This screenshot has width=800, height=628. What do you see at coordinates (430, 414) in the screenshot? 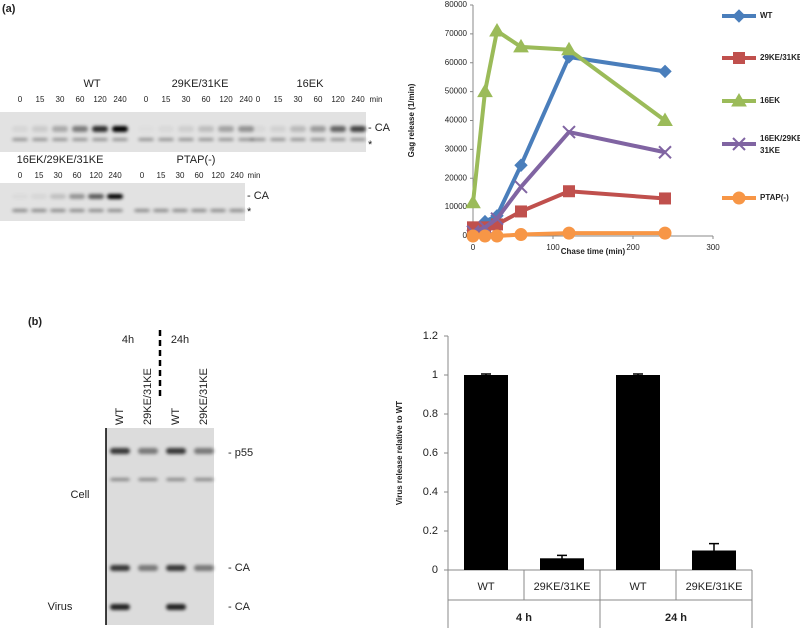
I see `y-tick-label: 0.8` at bounding box center [430, 414].